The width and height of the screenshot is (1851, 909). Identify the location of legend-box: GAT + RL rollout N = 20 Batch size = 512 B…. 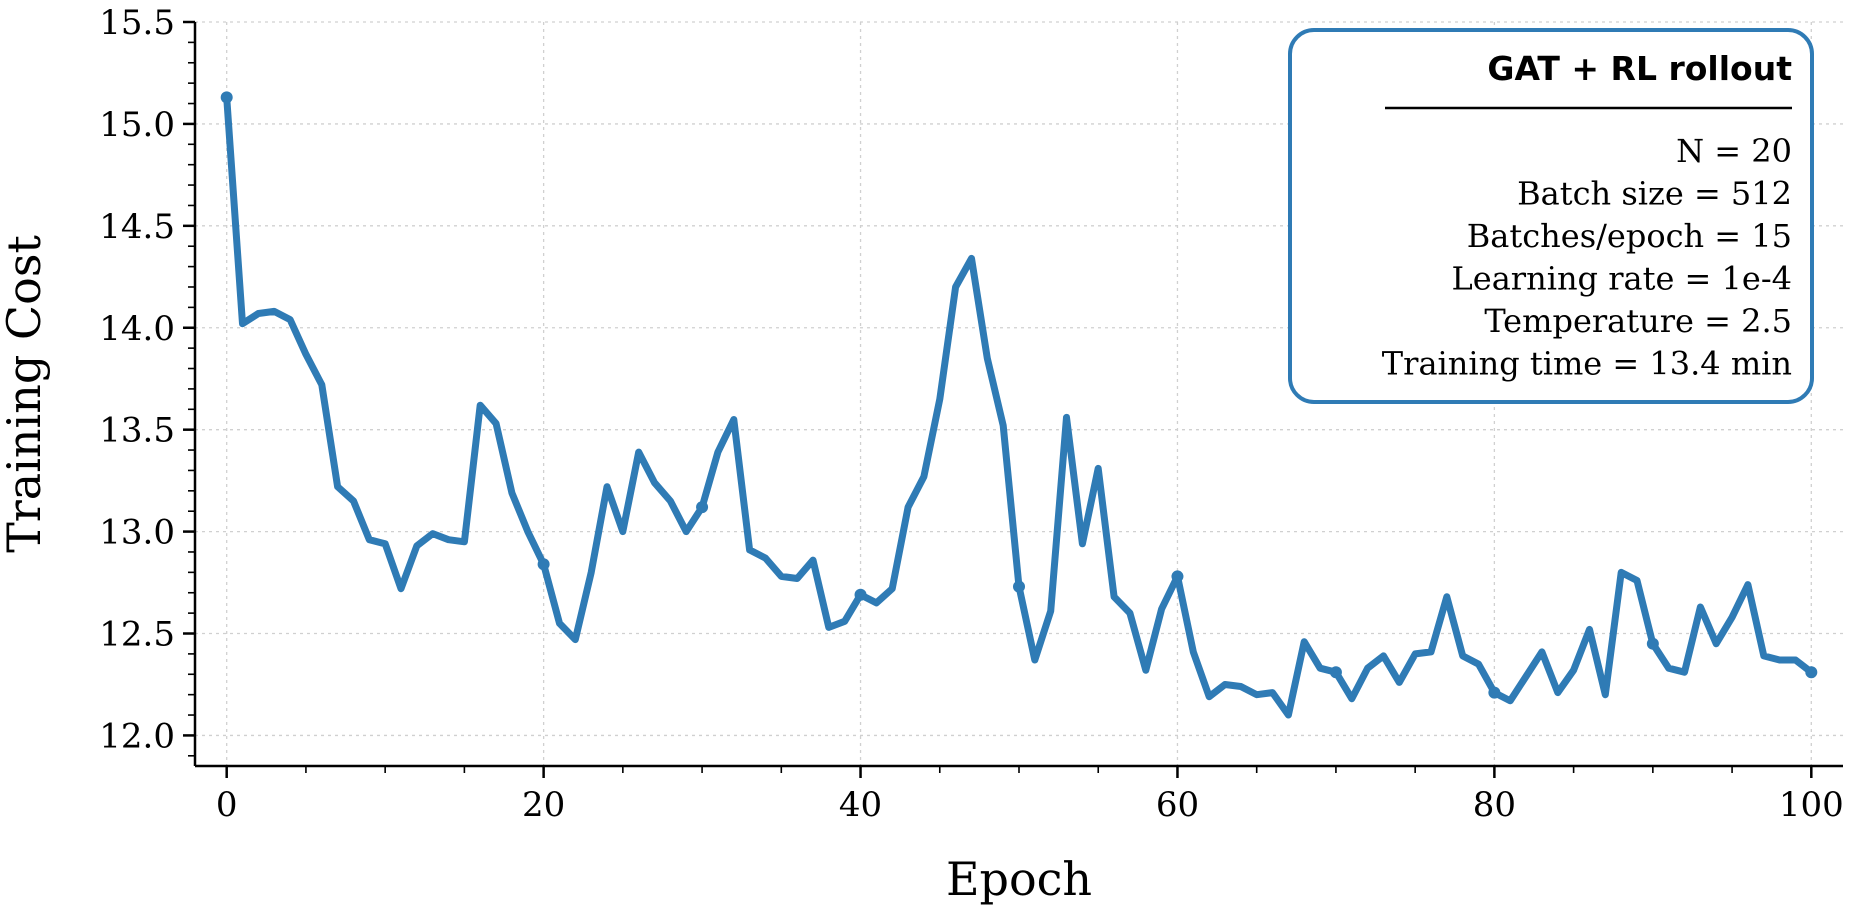
(1551, 216).